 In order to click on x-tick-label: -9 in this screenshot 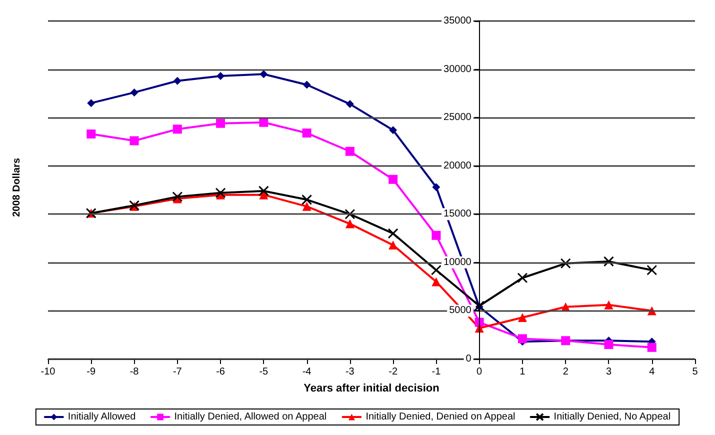, I will do `click(91, 372)`.